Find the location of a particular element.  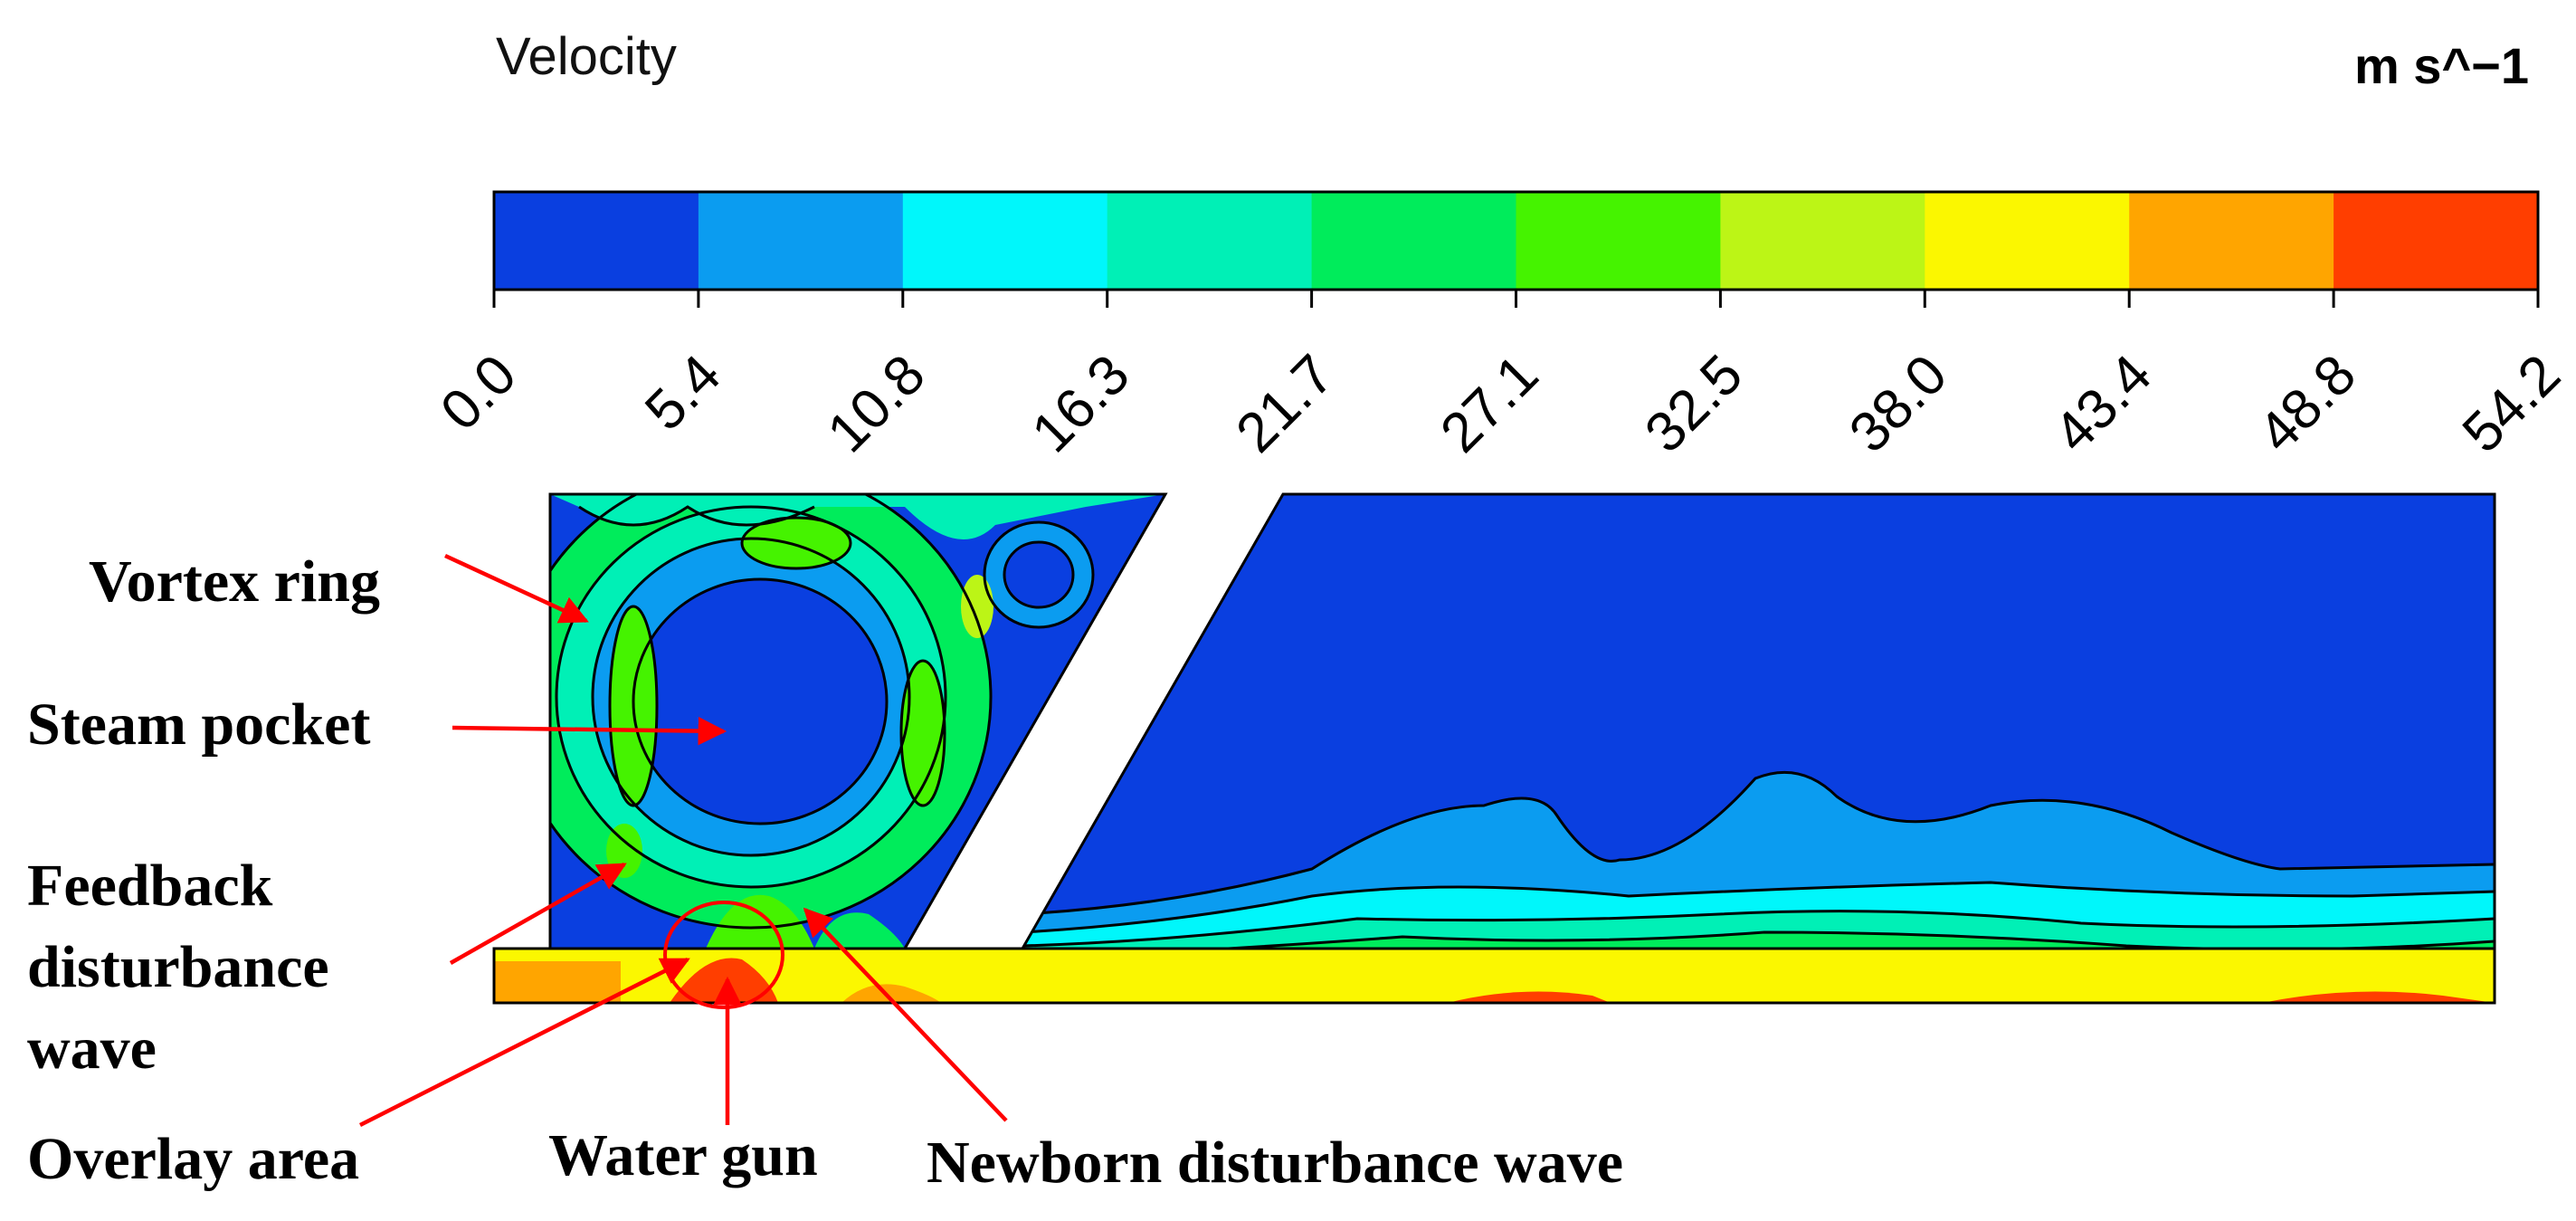

steam-pocket-arrow is located at coordinates (589, 731).